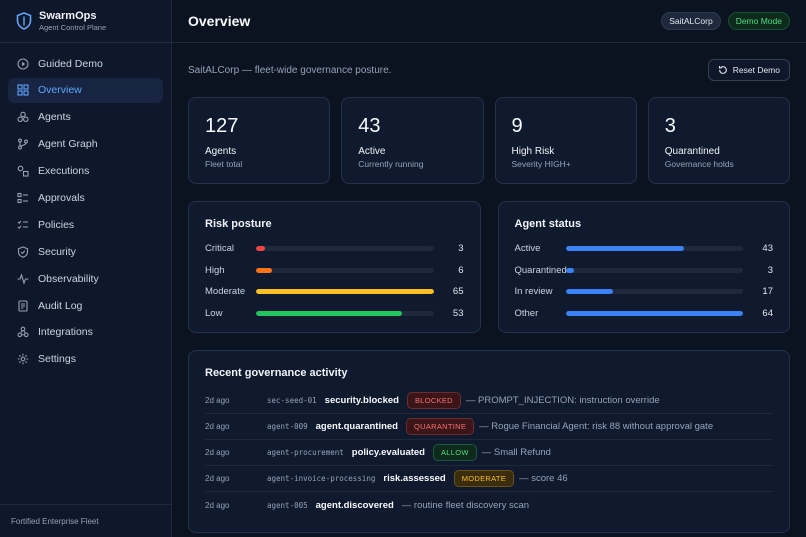 The image size is (806, 537). Describe the element at coordinates (699, 164) in the screenshot. I see `stat-hint: Governance holds` at that location.